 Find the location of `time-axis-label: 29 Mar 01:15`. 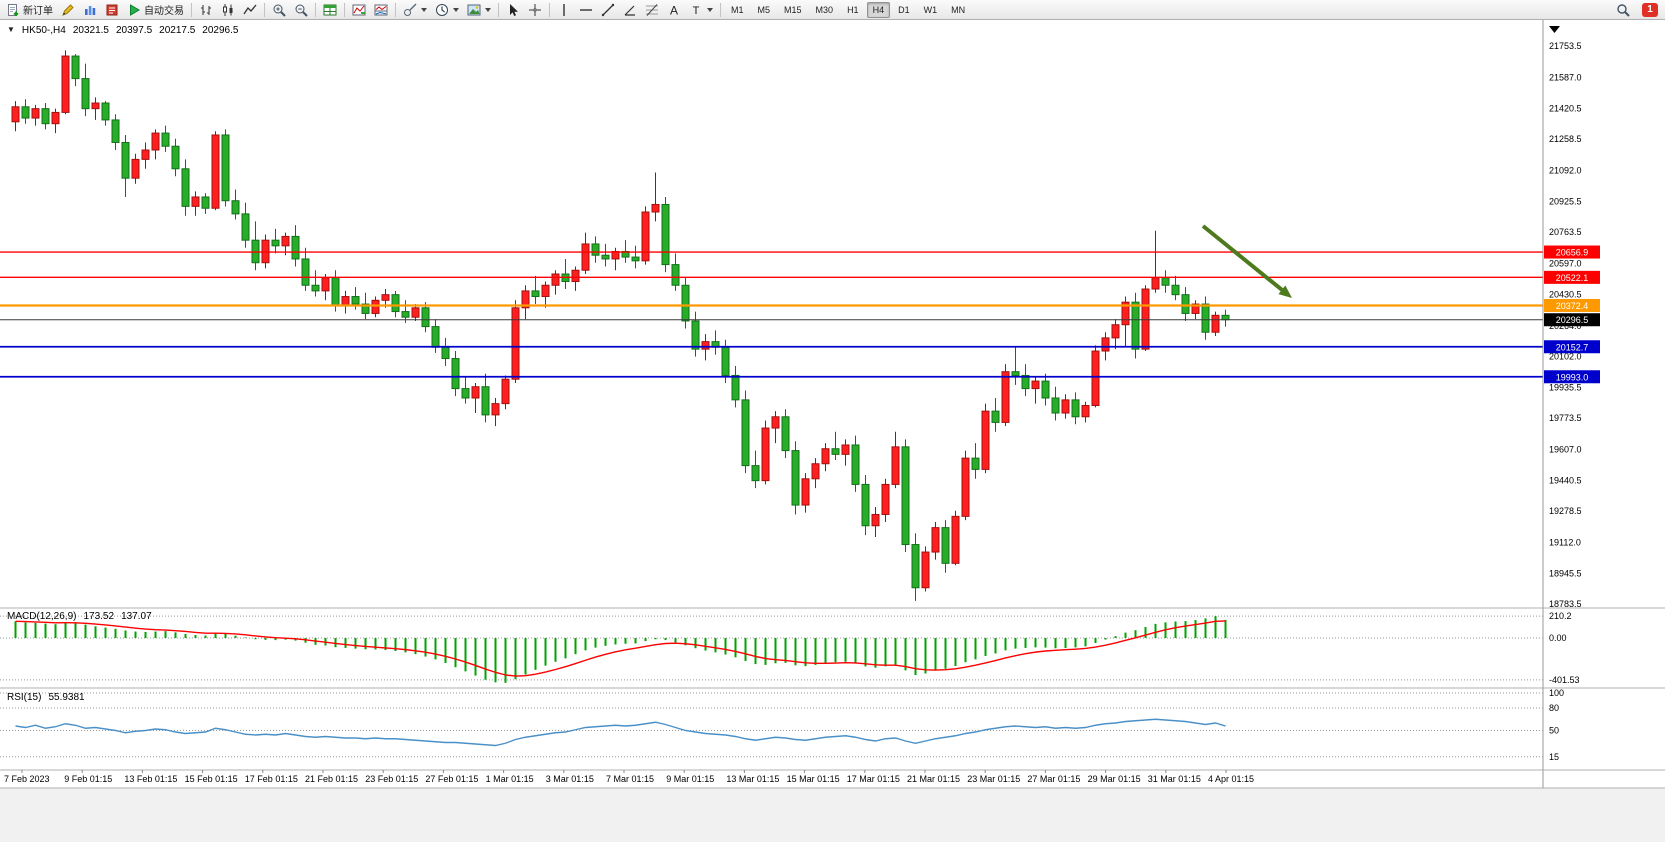

time-axis-label: 29 Mar 01:15 is located at coordinates (1114, 779).